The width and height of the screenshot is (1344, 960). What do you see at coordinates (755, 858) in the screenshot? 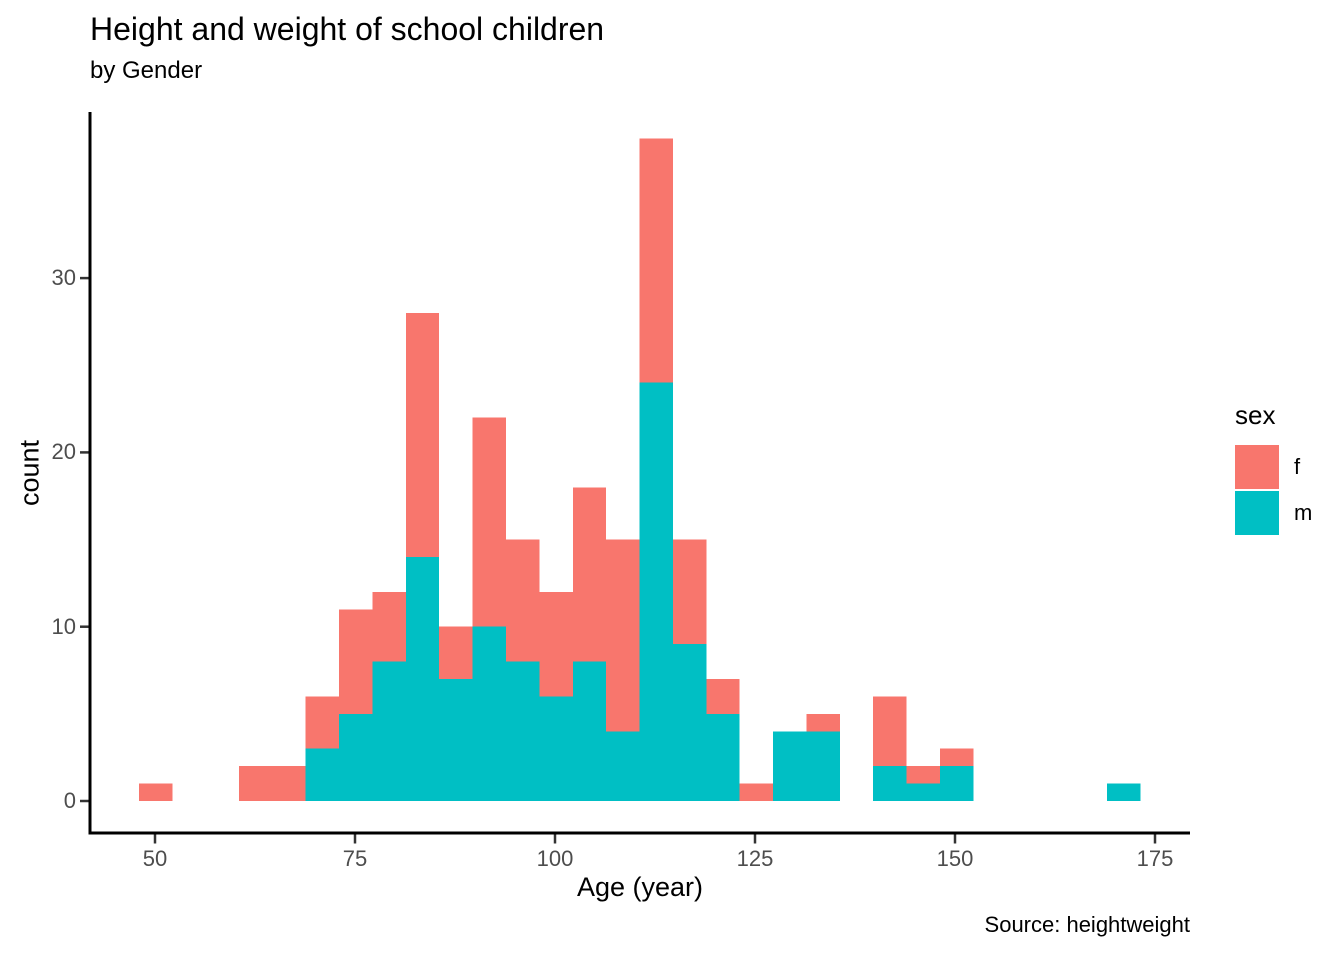
I see `x-tick-label: 125` at bounding box center [755, 858].